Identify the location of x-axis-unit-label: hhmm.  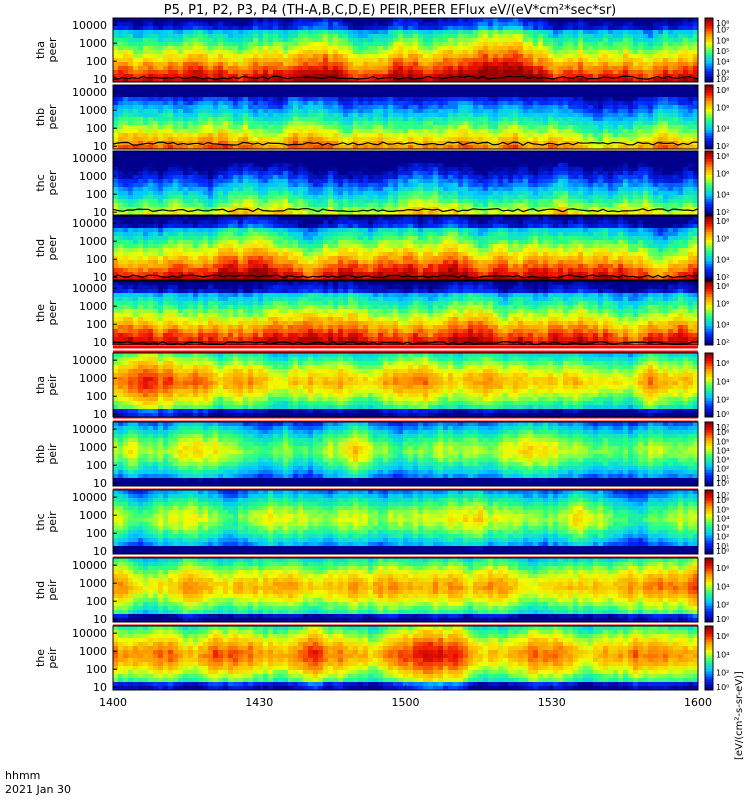
(22, 775).